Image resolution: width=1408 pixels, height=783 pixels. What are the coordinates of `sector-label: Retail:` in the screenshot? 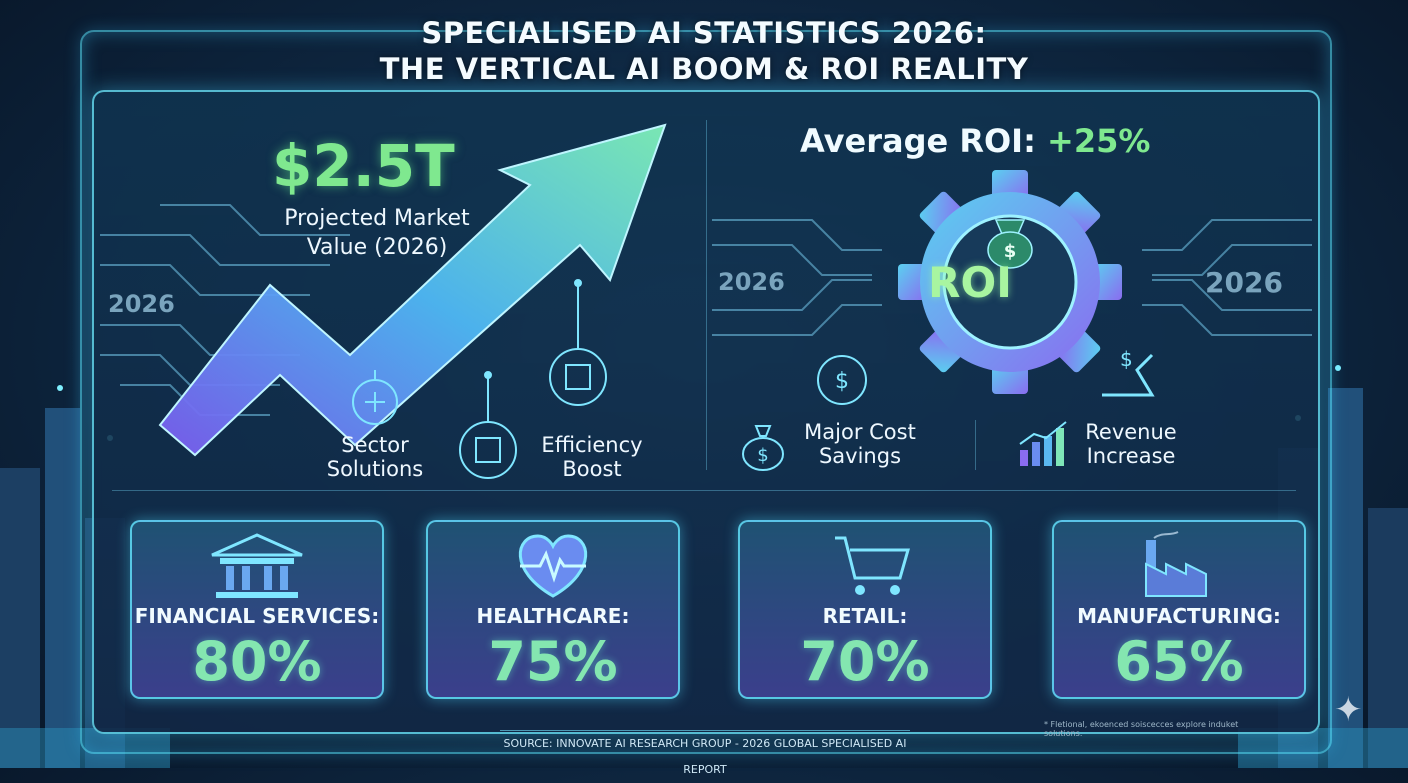 It's located at (865, 616).